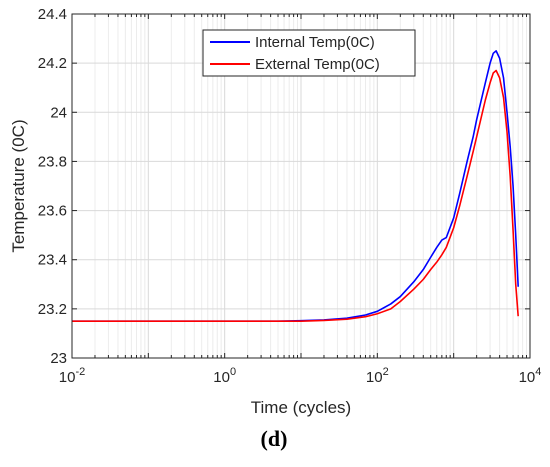 The width and height of the screenshot is (550, 467). What do you see at coordinates (52, 211) in the screenshot?
I see `y-tick-label: 23.6` at bounding box center [52, 211].